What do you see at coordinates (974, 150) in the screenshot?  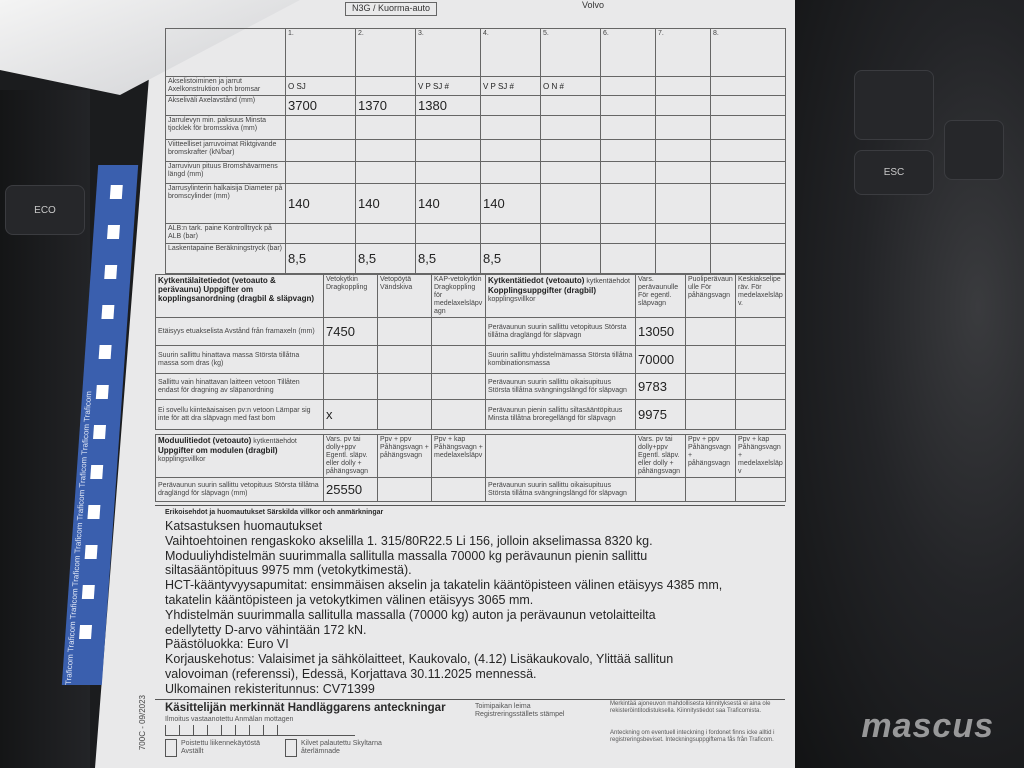 I see `wheel-arrow-right` at bounding box center [974, 150].